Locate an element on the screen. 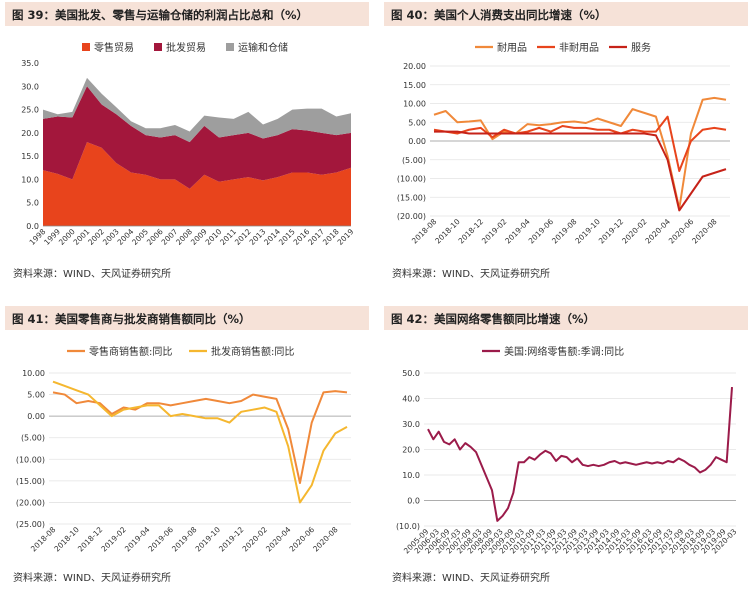  title-bar: 图 42：美国网络零售额同比增速（%） is located at coordinates (566, 318).